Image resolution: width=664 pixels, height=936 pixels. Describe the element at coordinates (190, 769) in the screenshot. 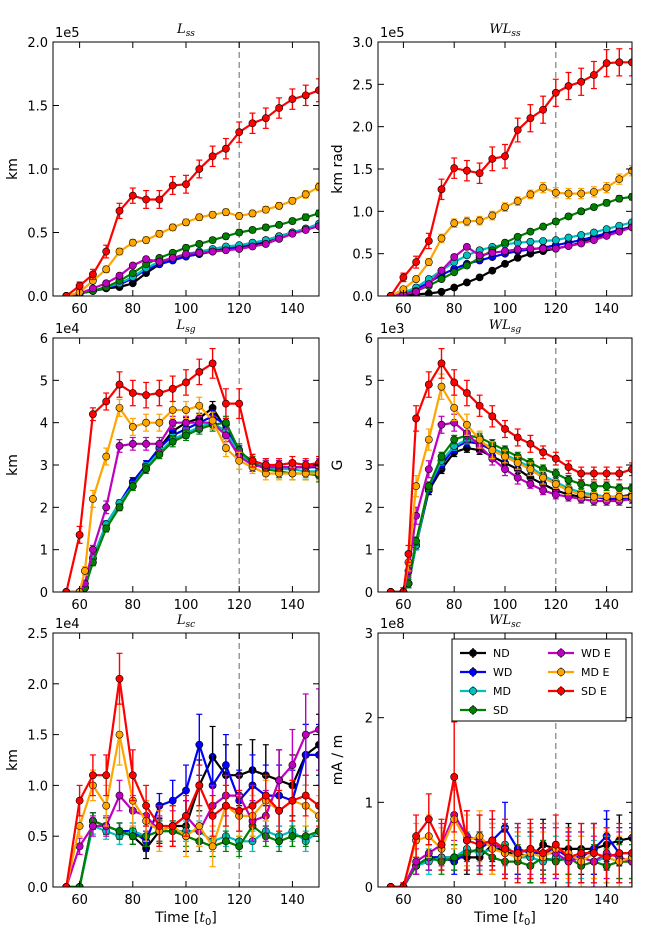

I see `series-Lsc-SD-E` at that location.